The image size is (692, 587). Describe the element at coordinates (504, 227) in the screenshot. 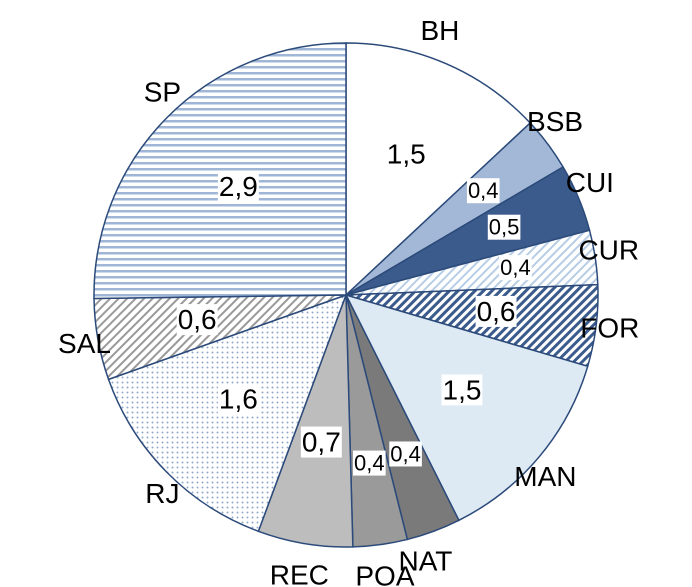

I see `value-label: 0,5` at that location.